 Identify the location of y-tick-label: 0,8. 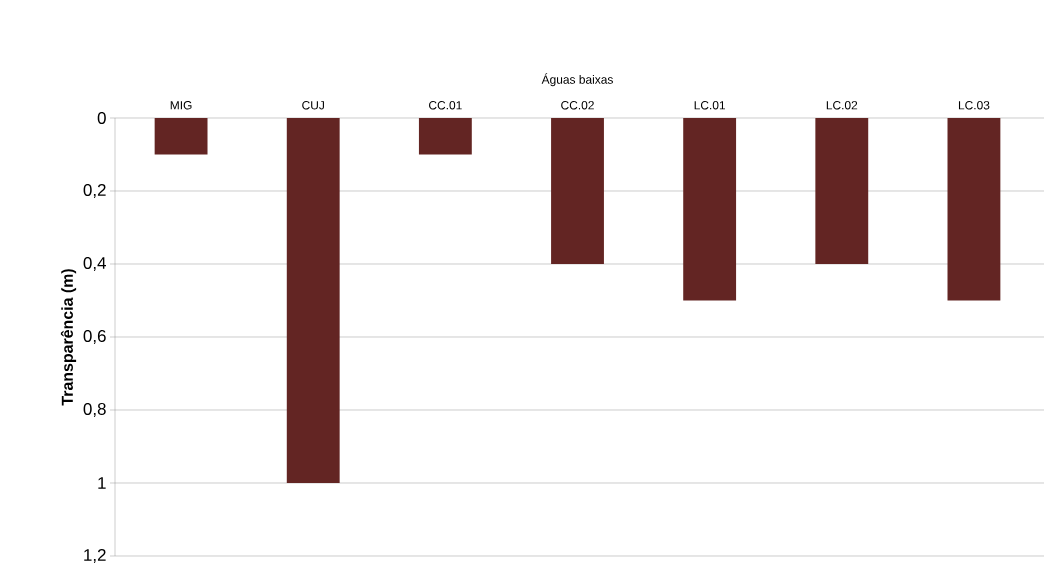
(94, 409).